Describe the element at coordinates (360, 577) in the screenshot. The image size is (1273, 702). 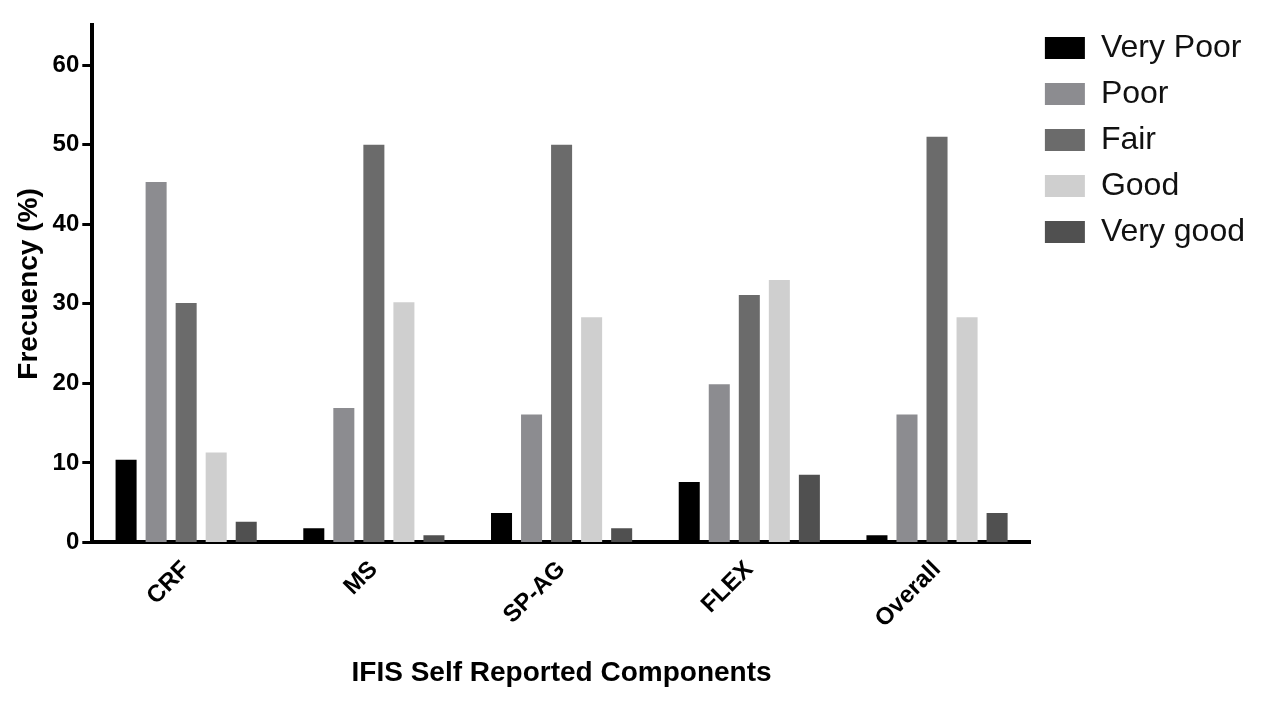
I see `x-tick-label: MS` at that location.